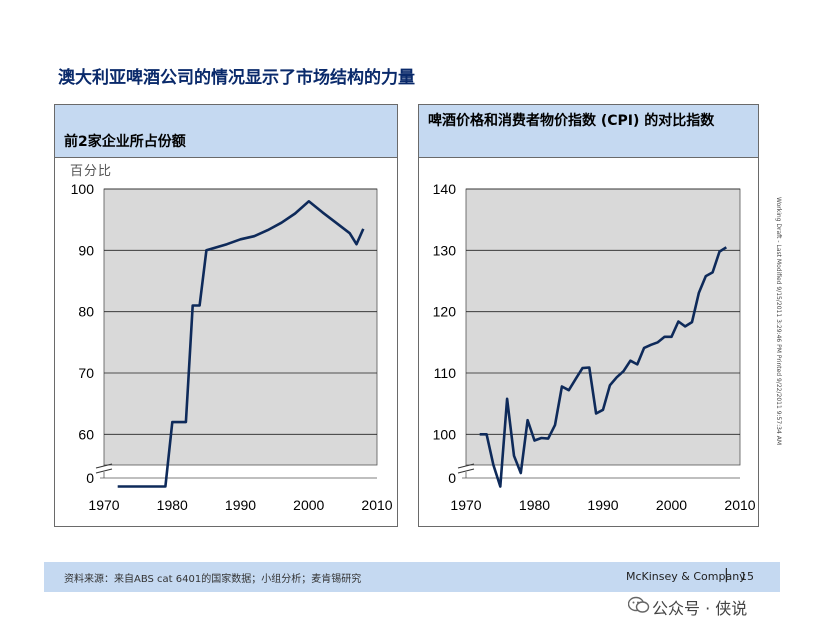  What do you see at coordinates (226, 131) in the screenshot?
I see `share-chart-header: 前2家企业所占份额` at bounding box center [226, 131].